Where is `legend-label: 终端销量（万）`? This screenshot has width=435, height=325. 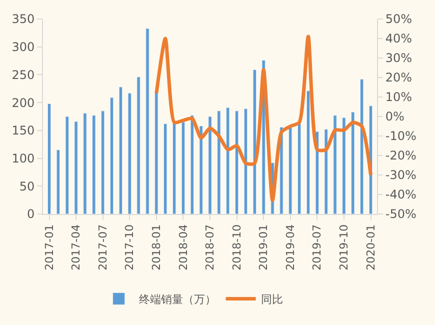
legend-label: 终端销量（万） is located at coordinates (177, 299).